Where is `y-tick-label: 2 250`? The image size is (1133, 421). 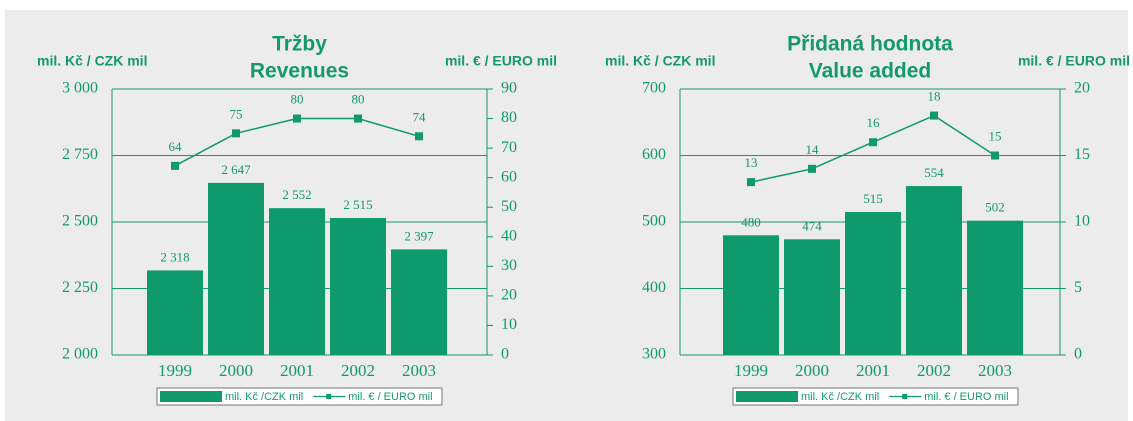 y-tick-label: 2 250 is located at coordinates (80, 287).